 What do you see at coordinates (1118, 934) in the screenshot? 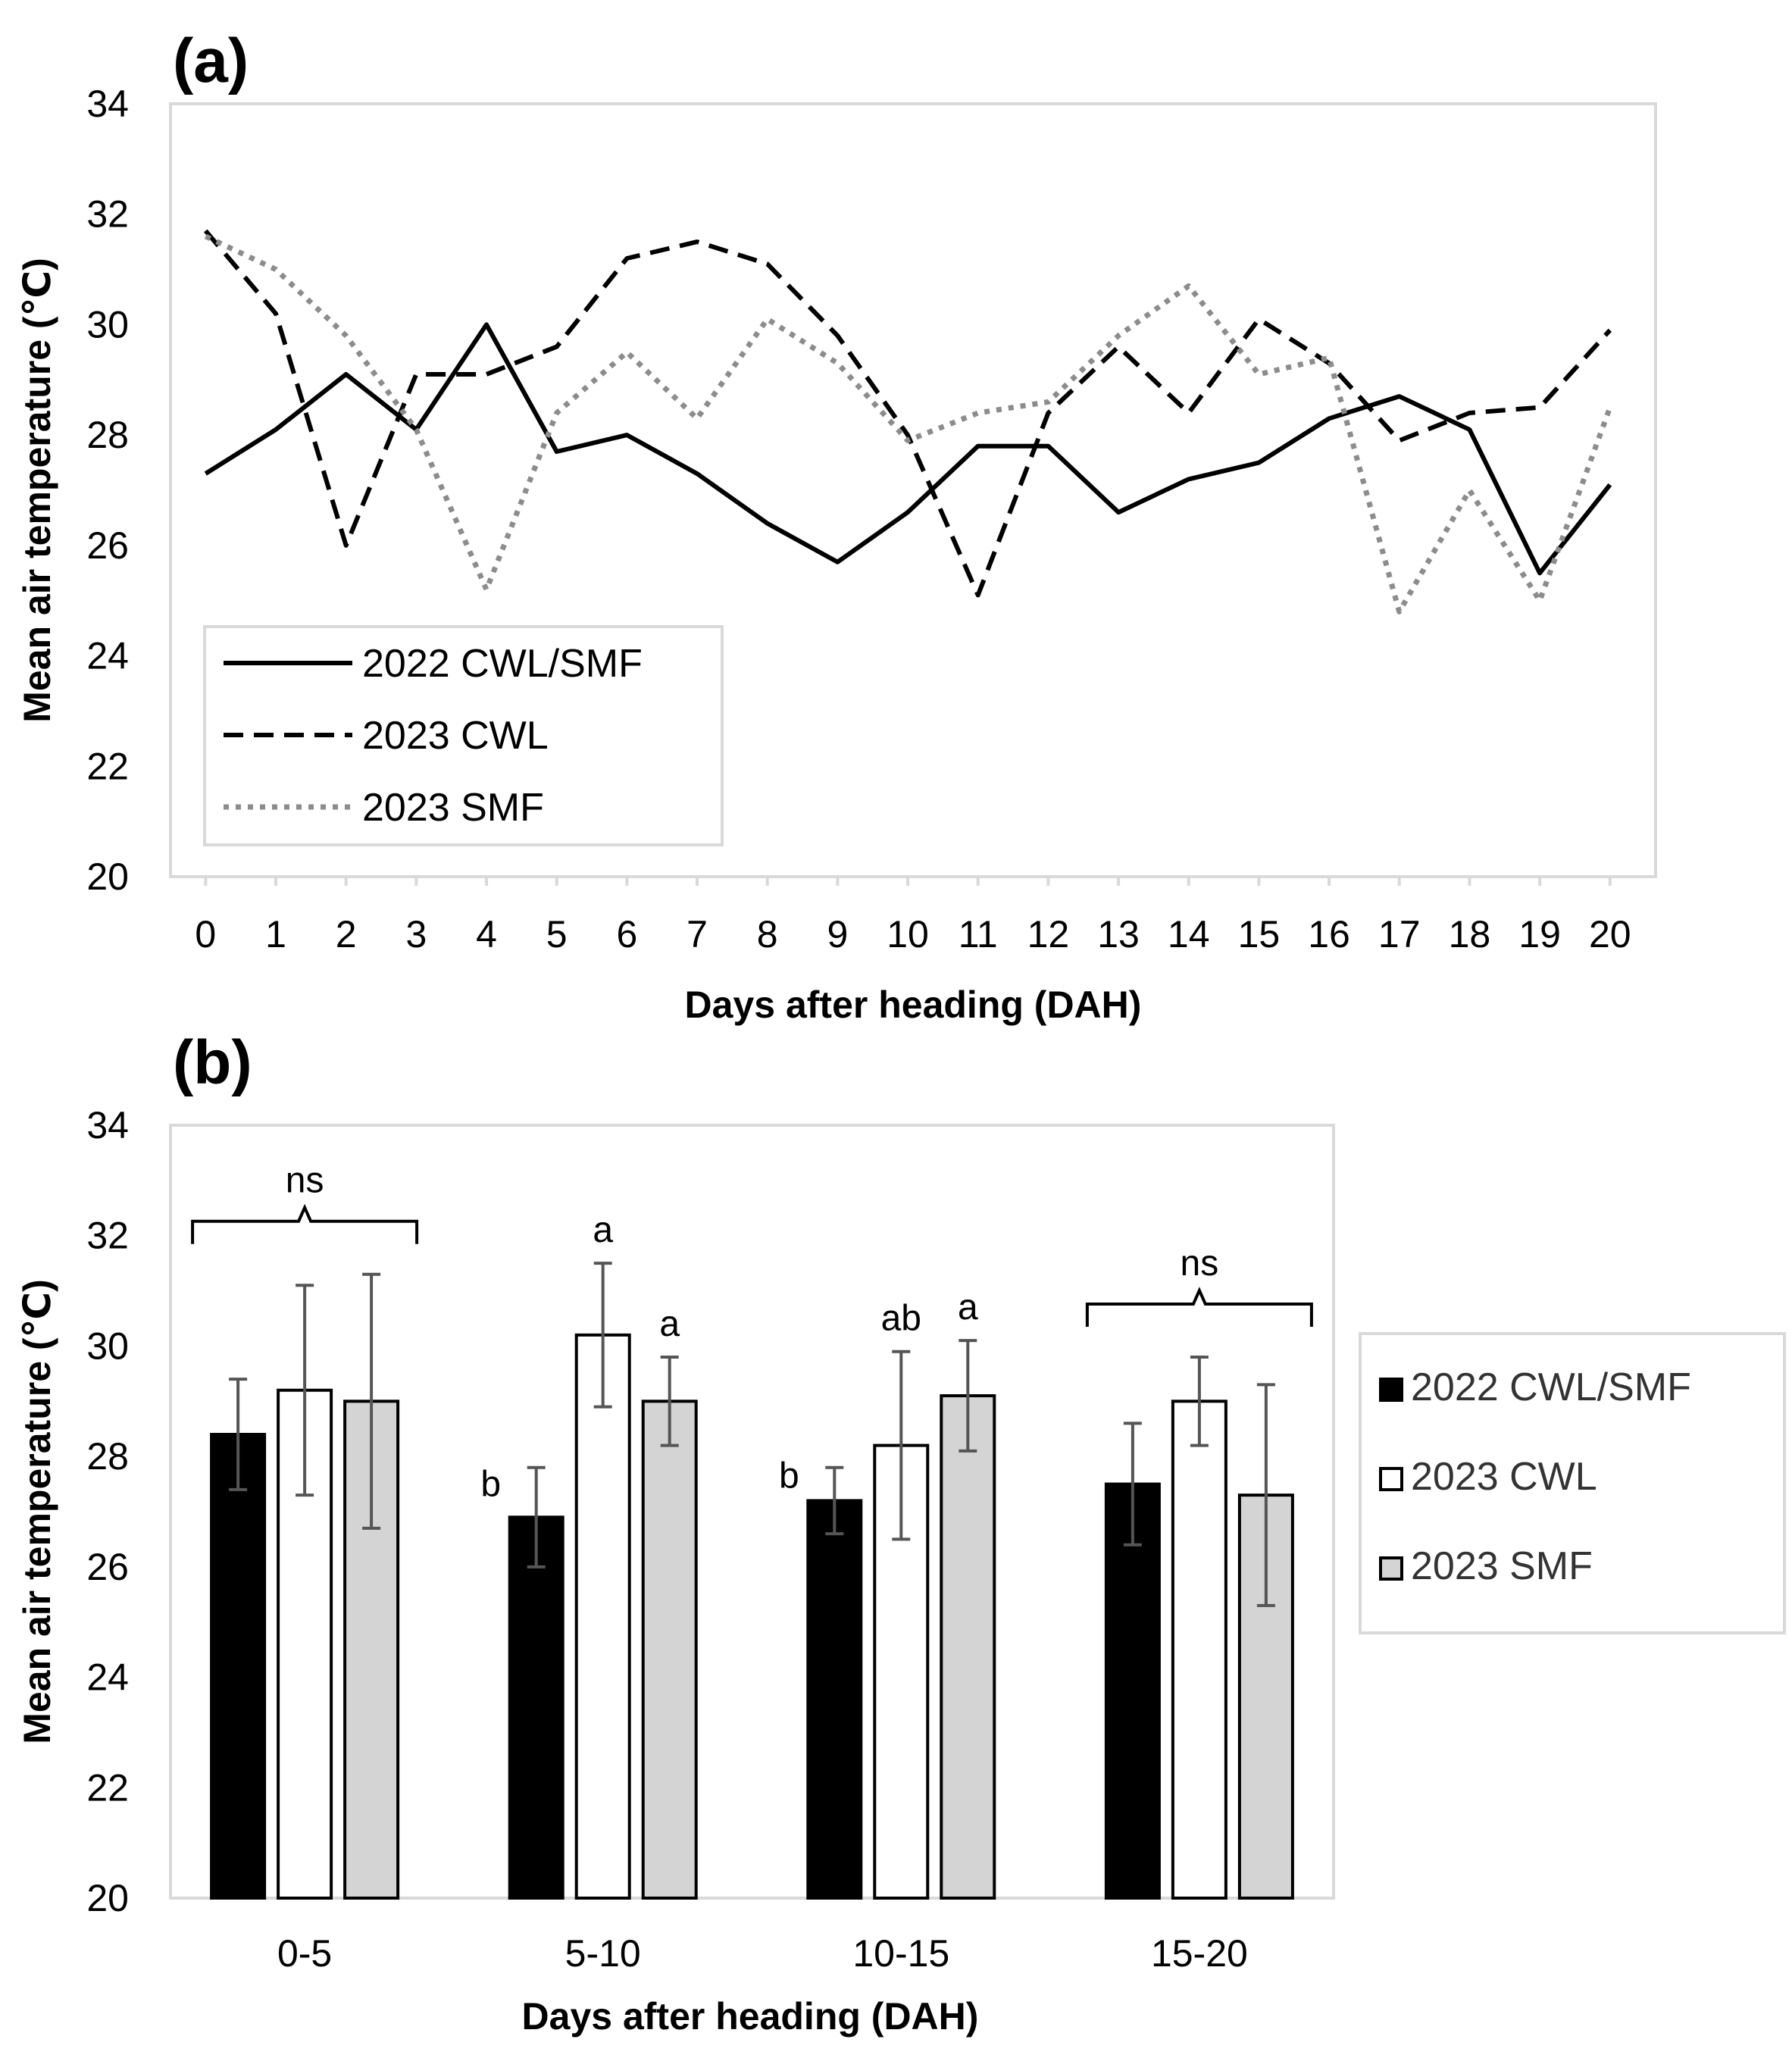
I see `panel-a-x-tick-label: 13` at bounding box center [1118, 934].